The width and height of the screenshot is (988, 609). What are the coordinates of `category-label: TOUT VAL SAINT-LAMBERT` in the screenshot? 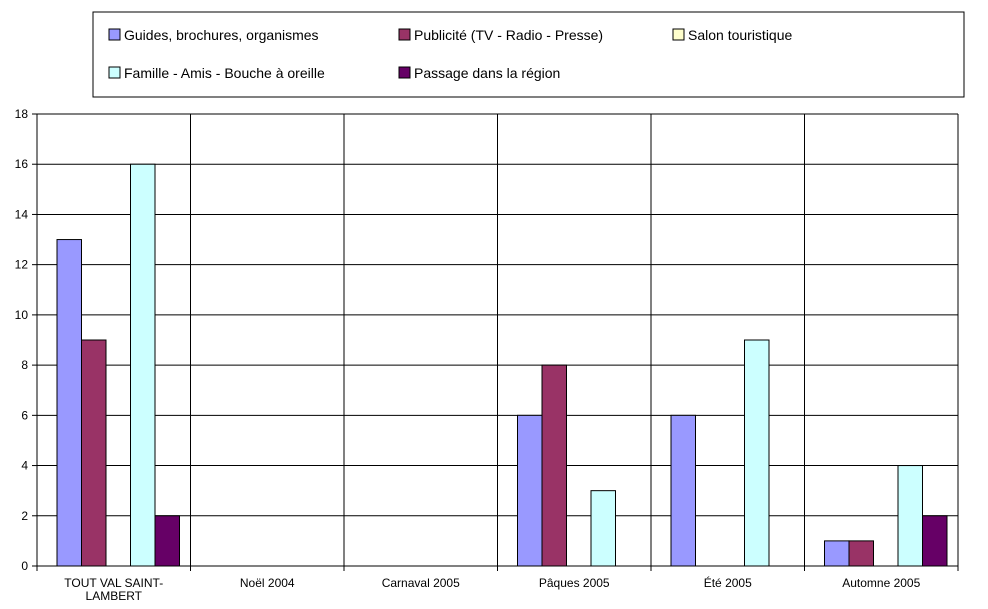 It's located at (113, 589).